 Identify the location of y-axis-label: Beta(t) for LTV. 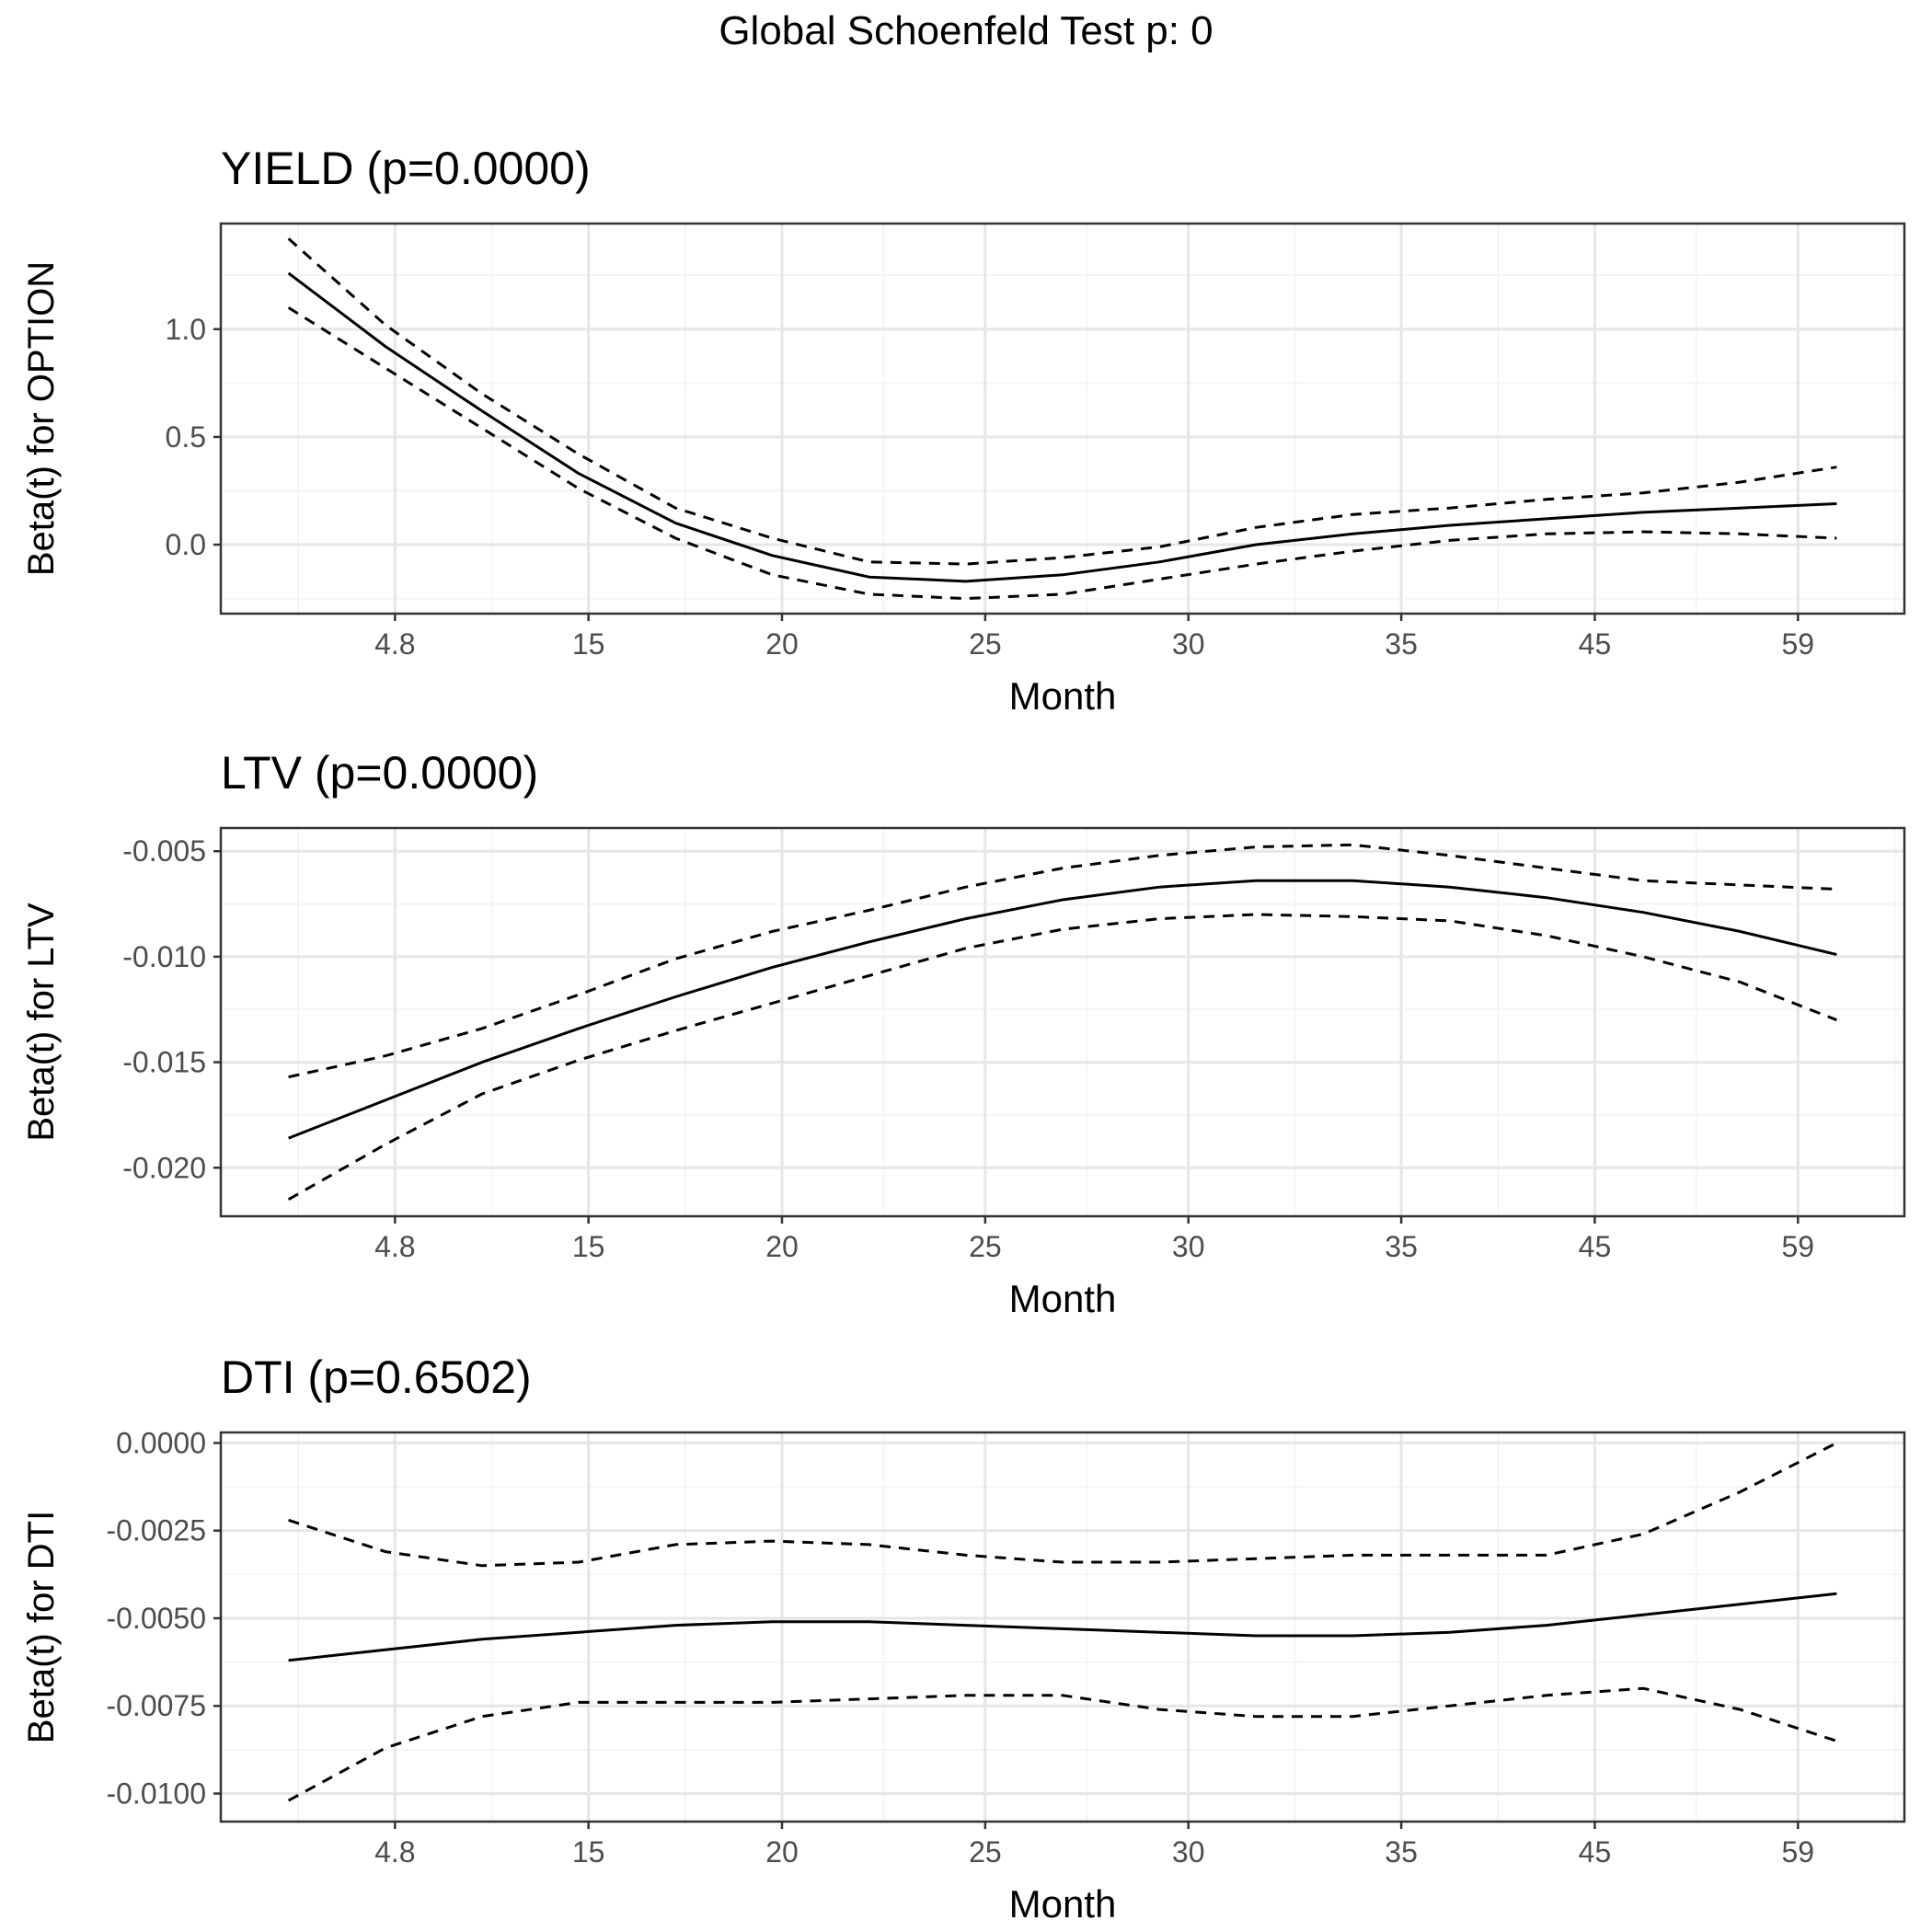
(41, 1022).